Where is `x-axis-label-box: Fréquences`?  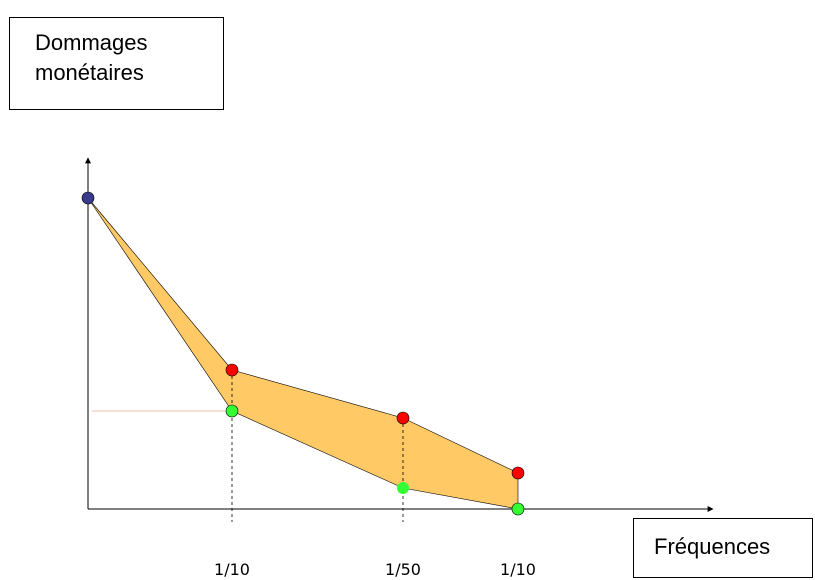 x-axis-label-box: Fréquences is located at coordinates (723, 548).